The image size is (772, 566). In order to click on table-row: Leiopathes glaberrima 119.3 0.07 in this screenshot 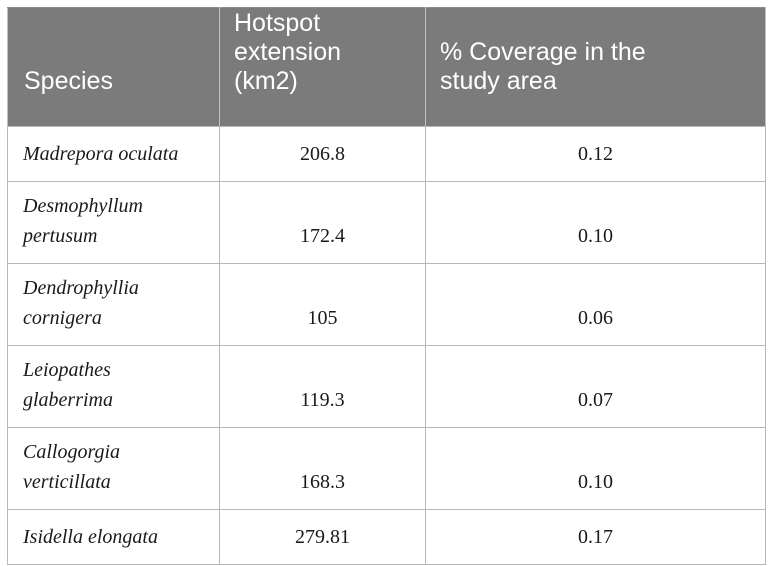, I will do `click(386, 386)`.